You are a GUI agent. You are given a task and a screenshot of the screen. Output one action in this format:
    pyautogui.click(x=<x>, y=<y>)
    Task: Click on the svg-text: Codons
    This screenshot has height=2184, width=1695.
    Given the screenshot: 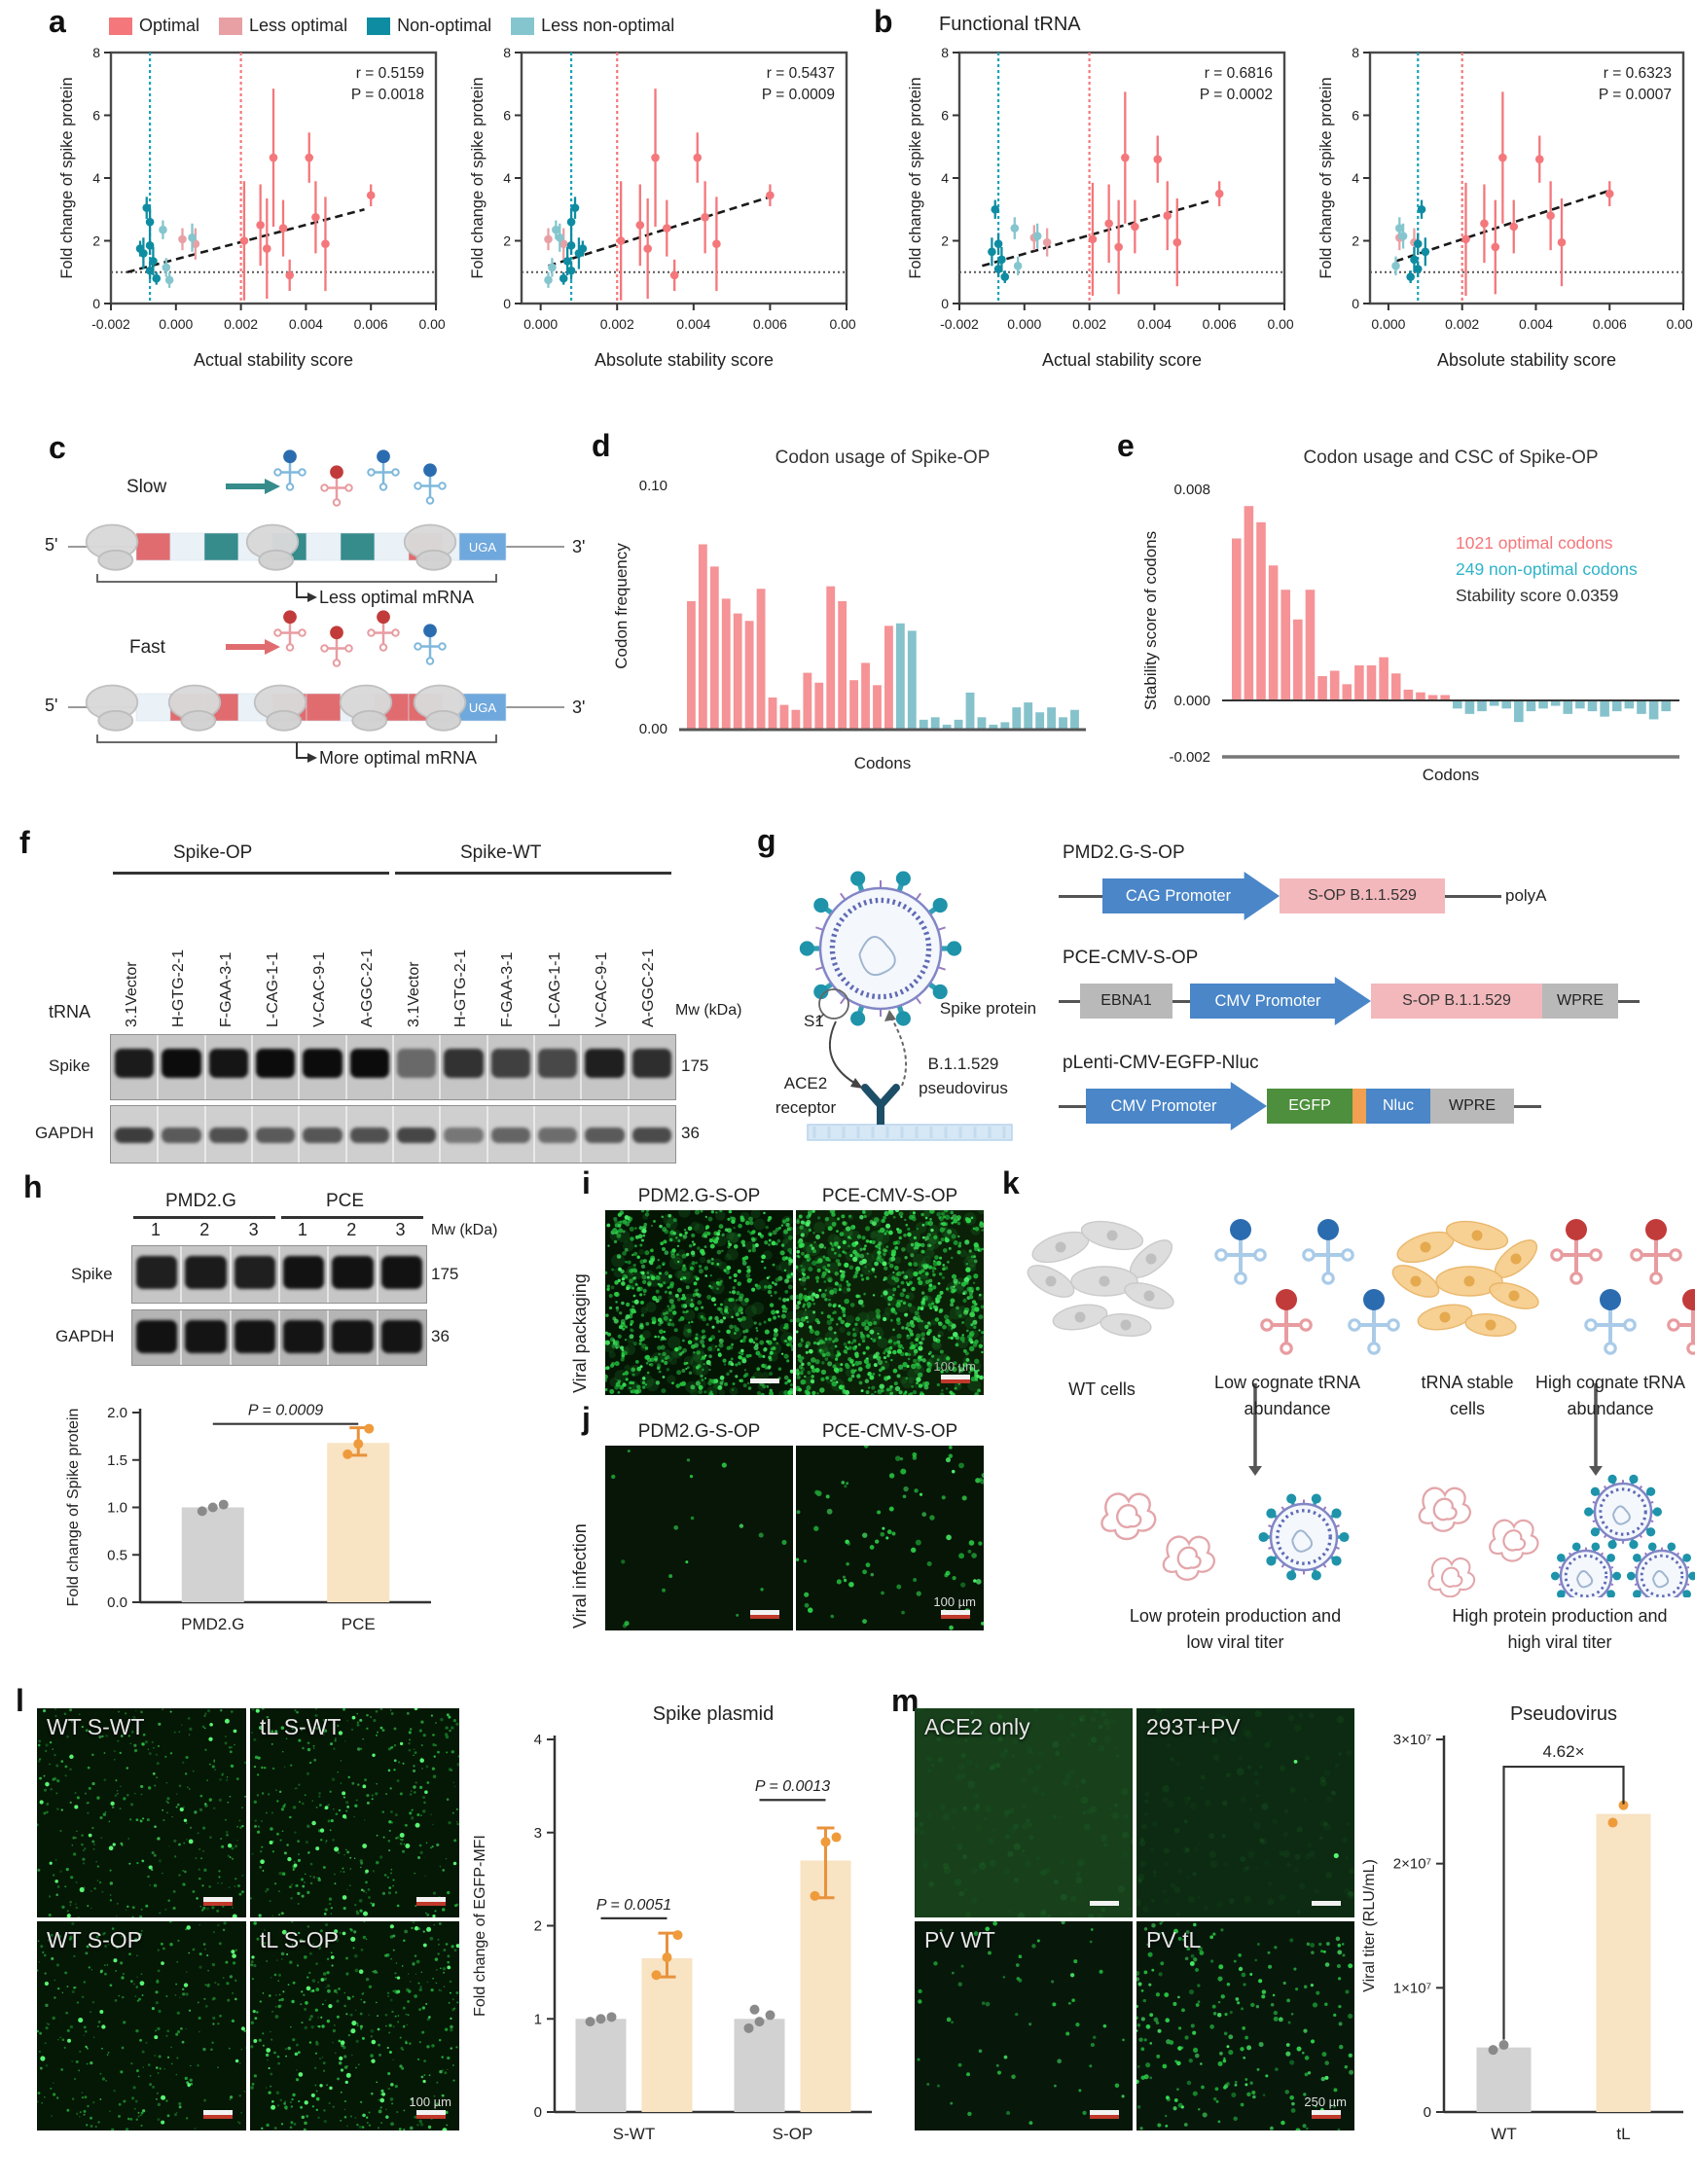 What is the action you would take?
    pyautogui.click(x=883, y=763)
    